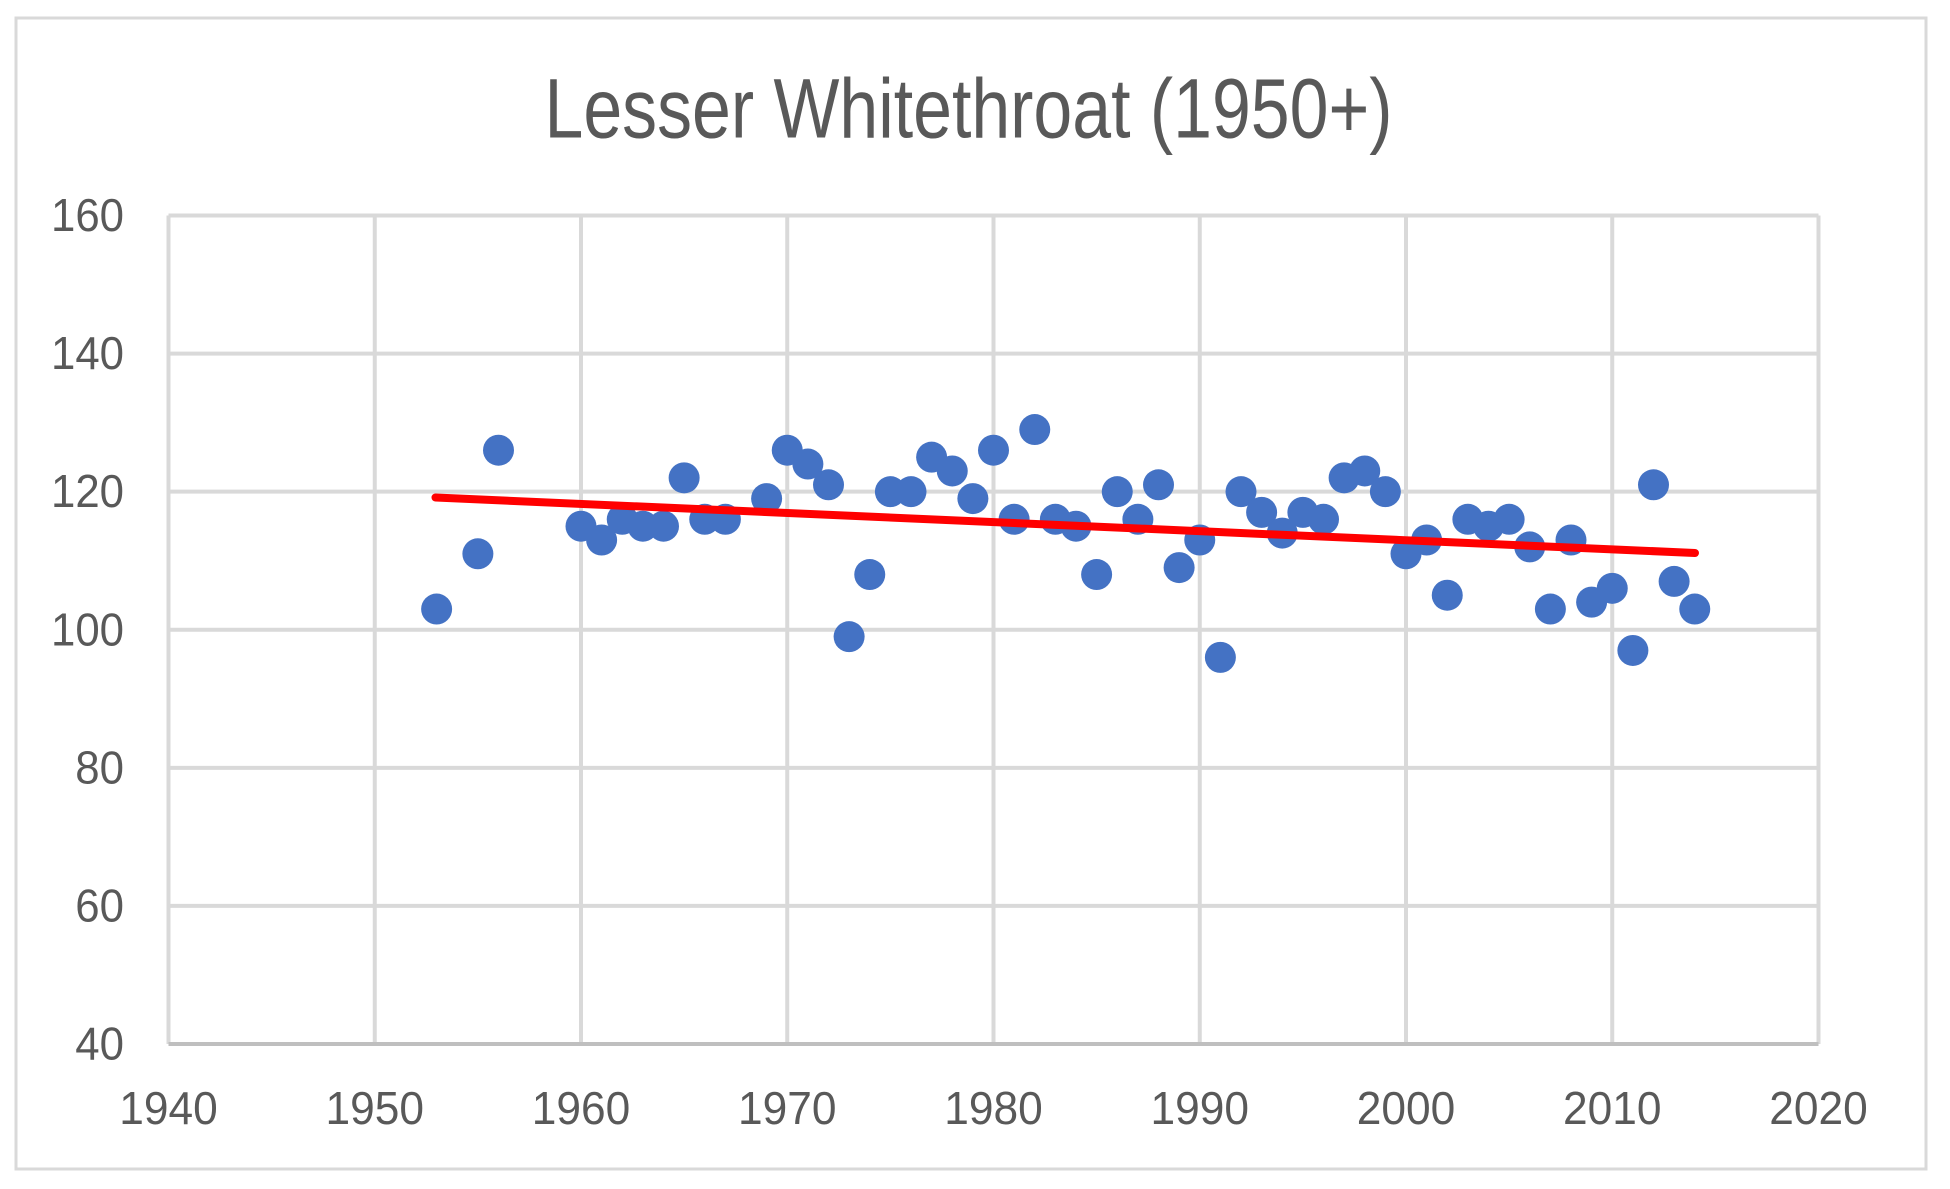  I want to click on svg-text: 100, so click(87, 629).